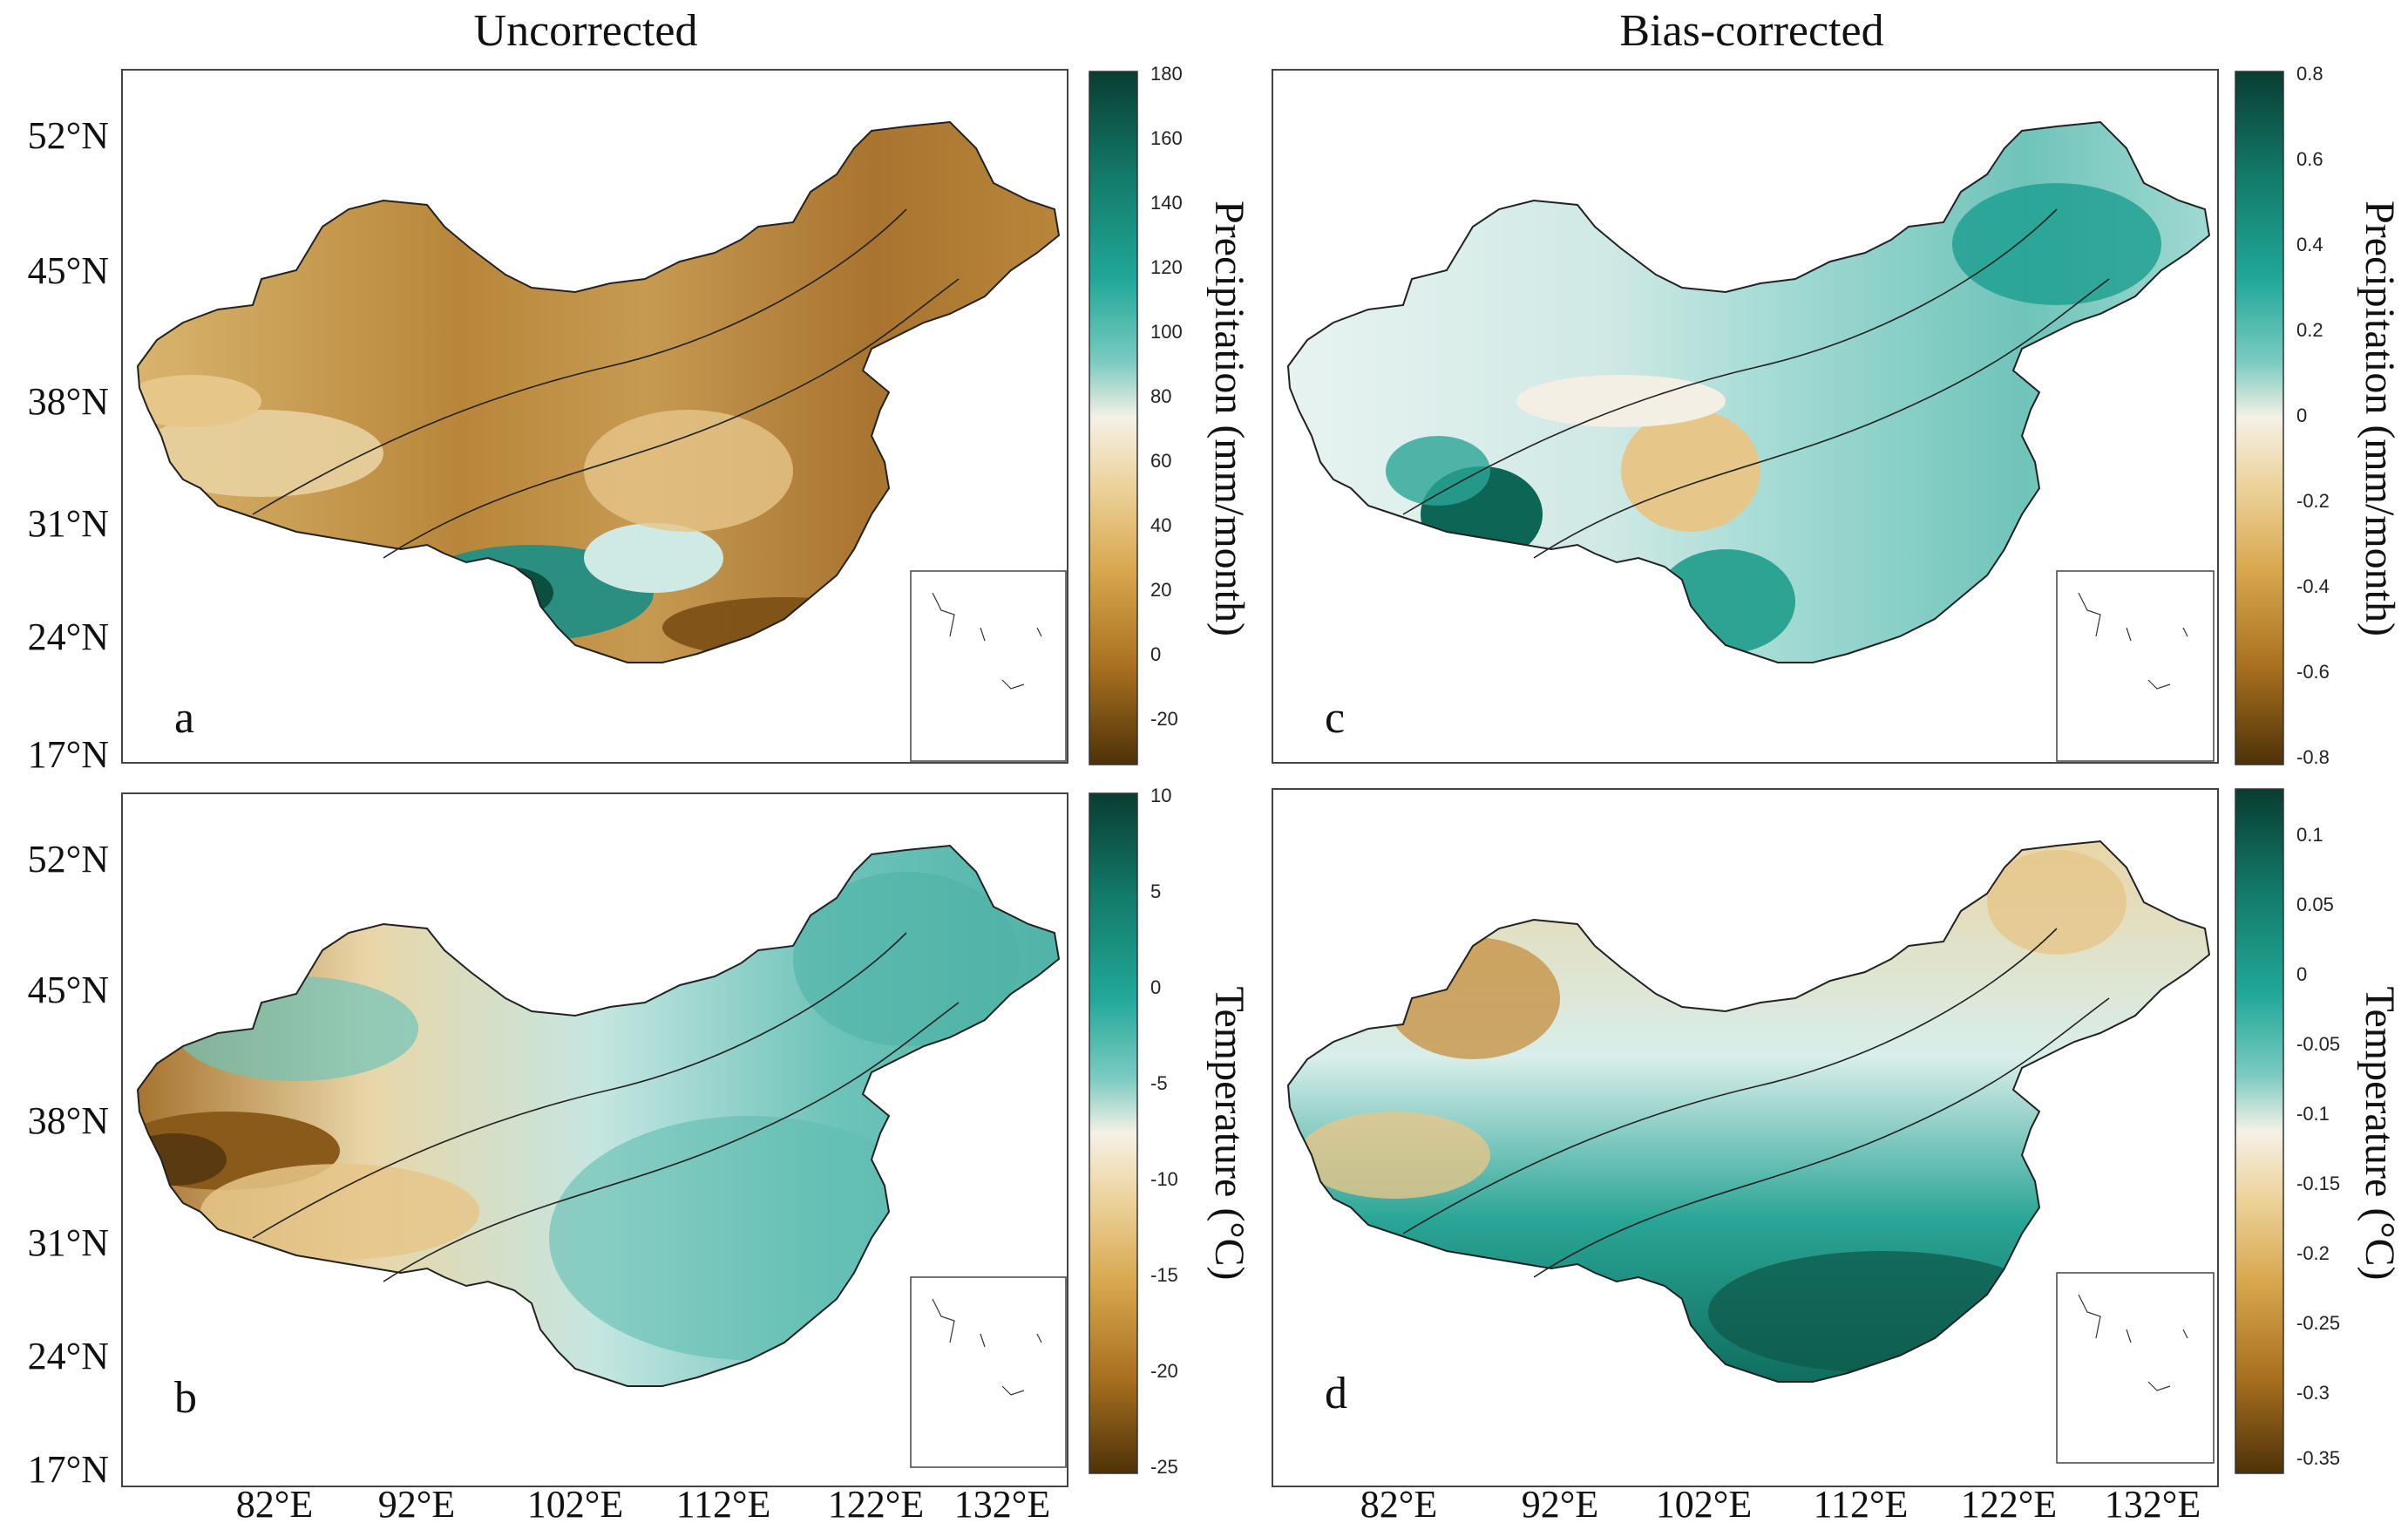 The width and height of the screenshot is (2408, 1530). I want to click on cb-a-tick-140: 140, so click(1167, 203).